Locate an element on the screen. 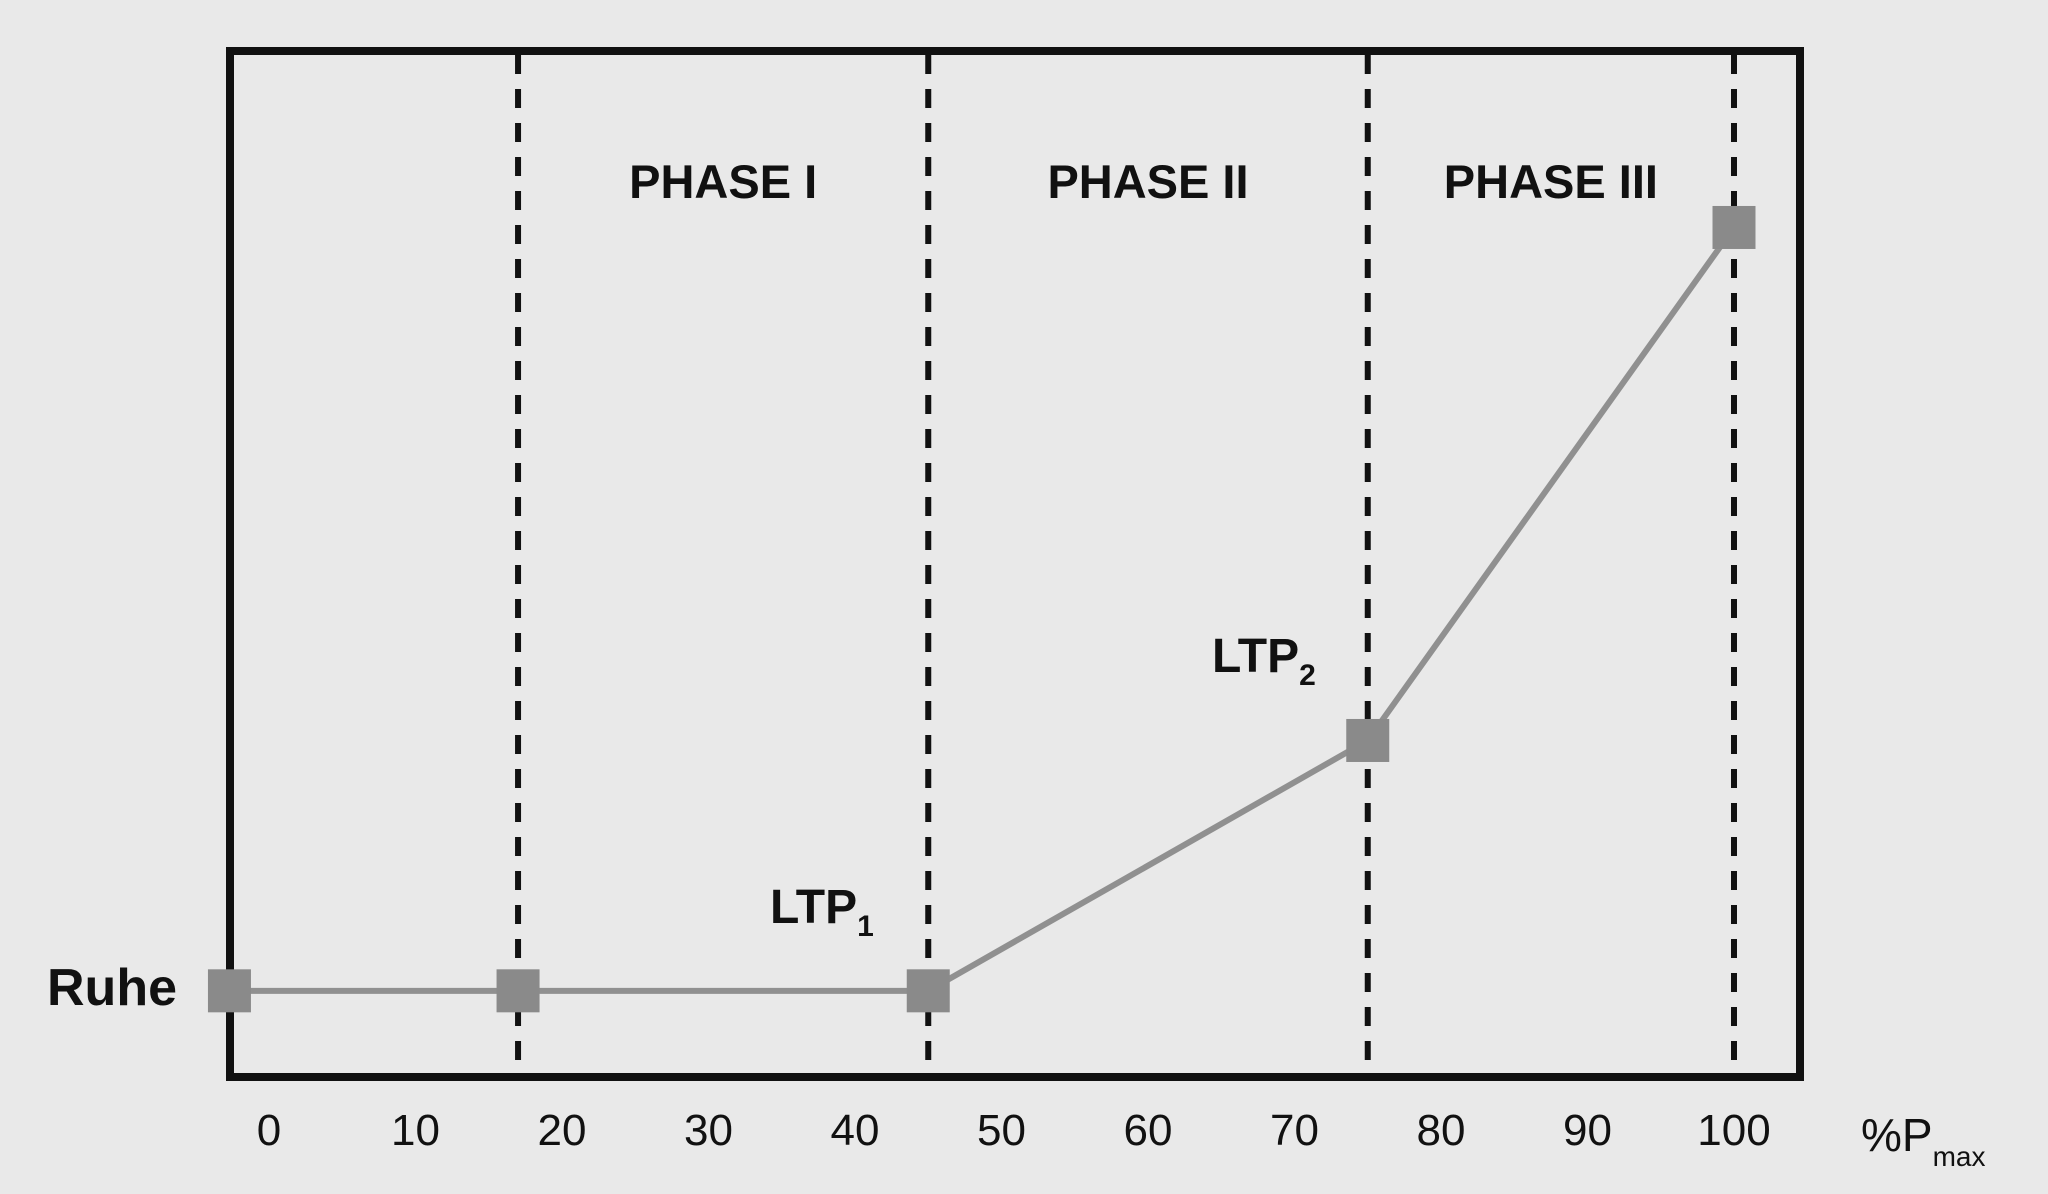 This screenshot has height=1194, width=2048. x-axis-unit-label: %Pmax is located at coordinates (1923, 1146).